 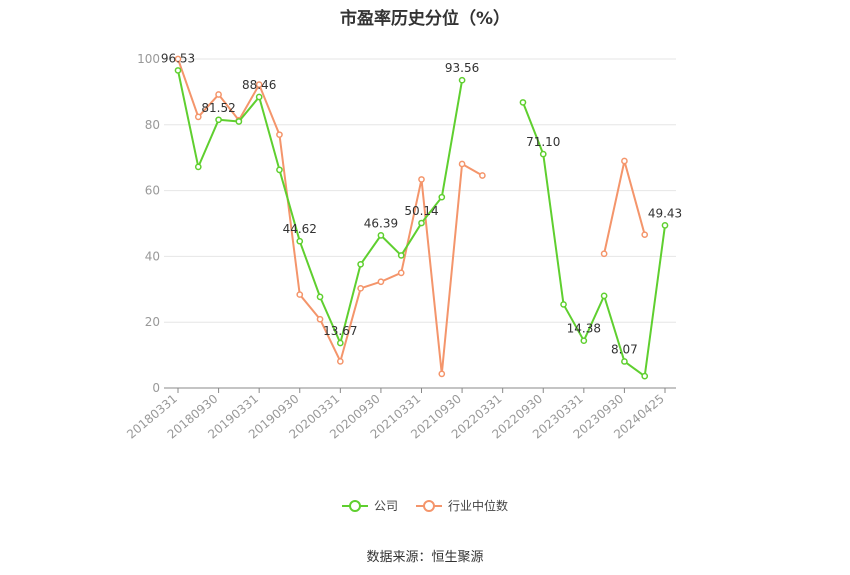 I want to click on y-tick-label: 100, so click(x=148, y=59).